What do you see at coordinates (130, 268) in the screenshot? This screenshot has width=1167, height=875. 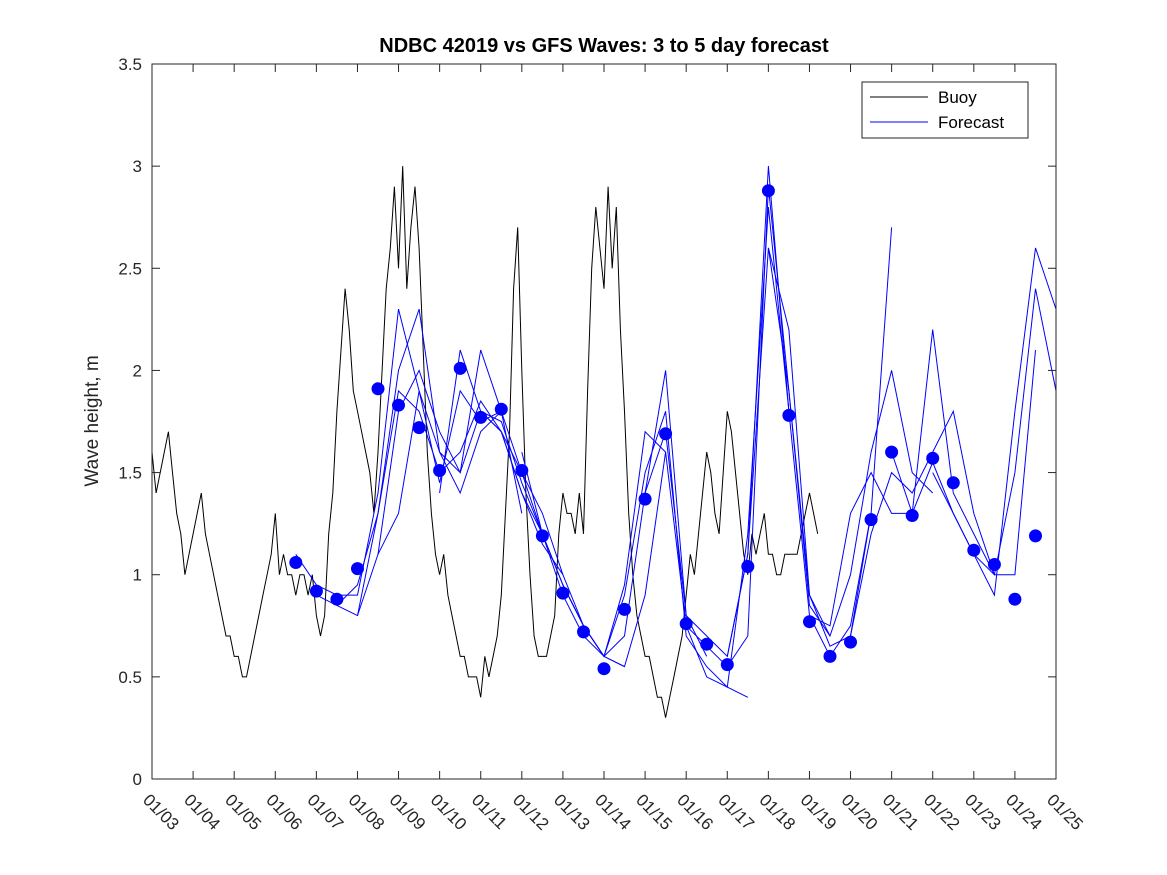 I see `y-tick-label: 2.5` at bounding box center [130, 268].